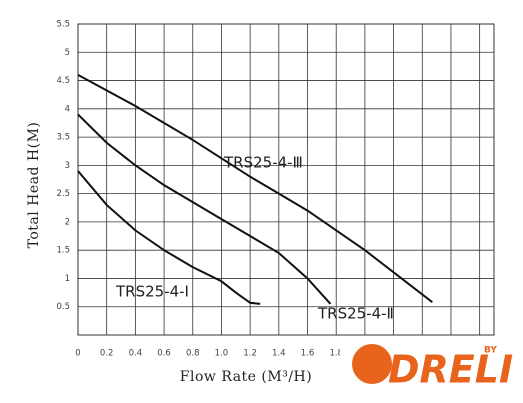  I want to click on x-tick-label: 1.6, so click(308, 354).